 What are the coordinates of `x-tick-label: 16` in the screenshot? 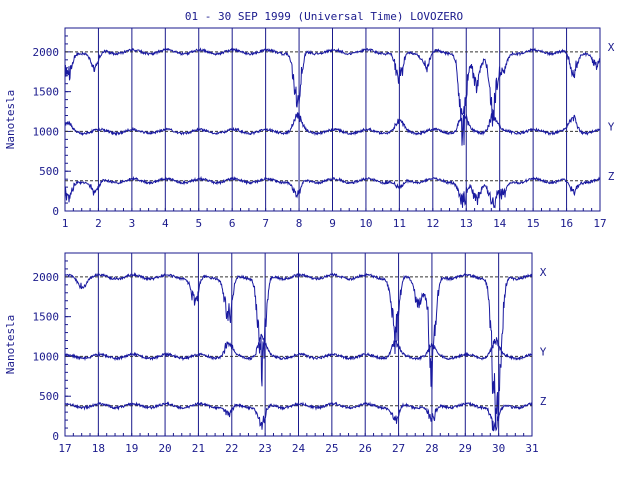 It's located at (566, 223).